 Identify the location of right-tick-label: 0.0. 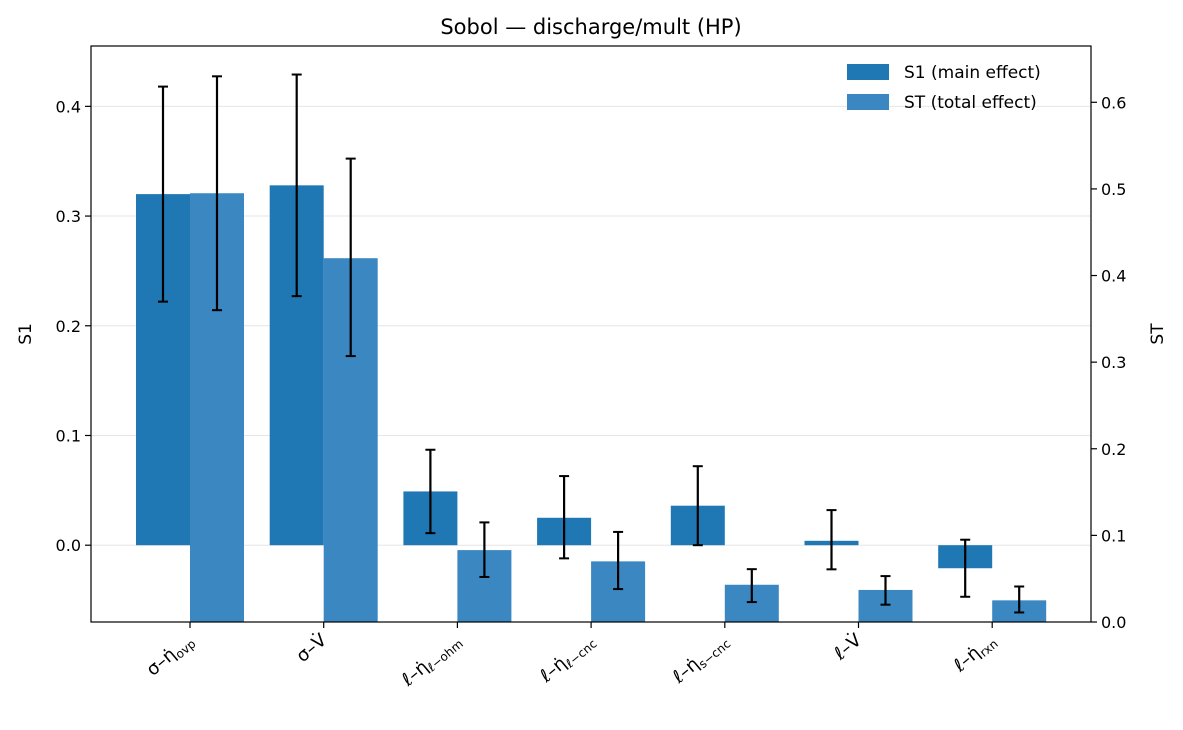
(1113, 622).